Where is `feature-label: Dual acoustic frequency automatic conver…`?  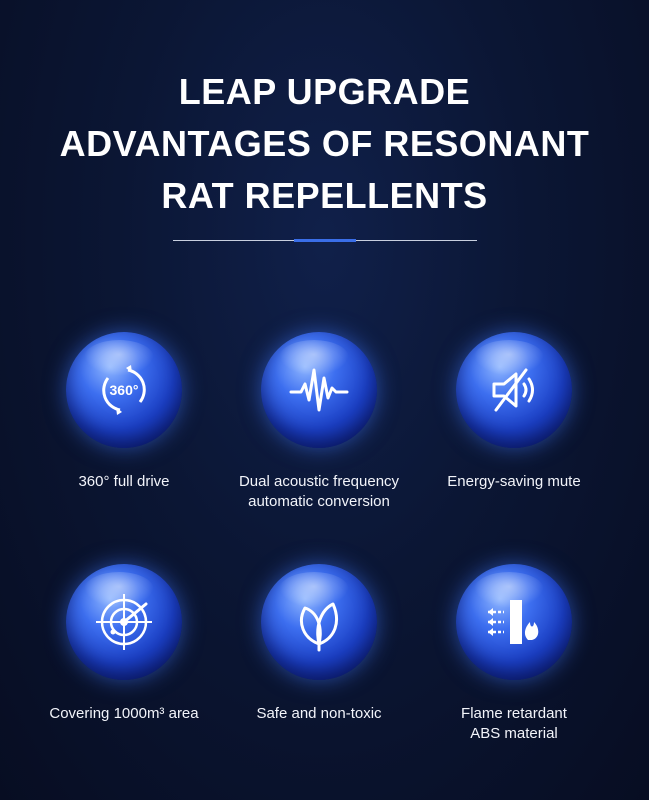 feature-label: Dual acoustic frequency automatic conver… is located at coordinates (319, 492).